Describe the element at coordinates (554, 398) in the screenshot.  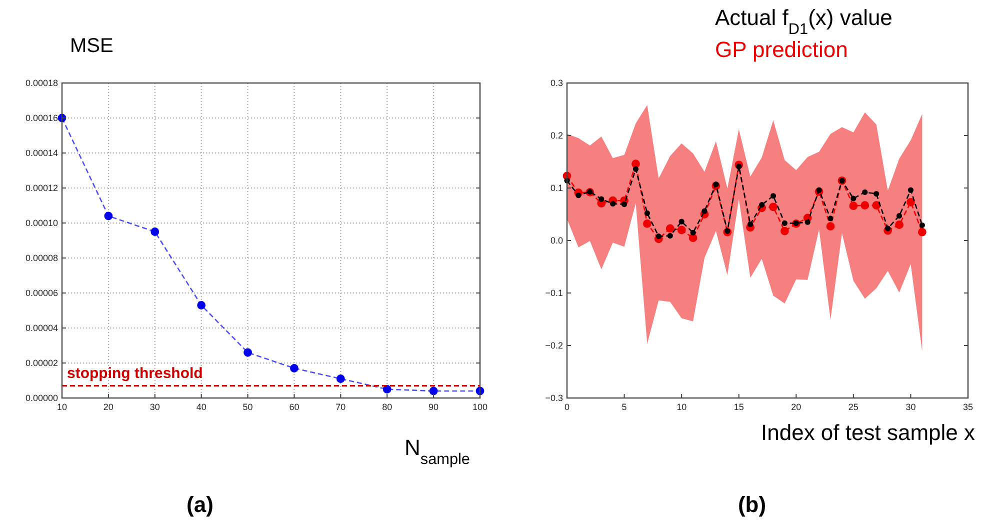
I see `y-tick-label: −0.3` at that location.